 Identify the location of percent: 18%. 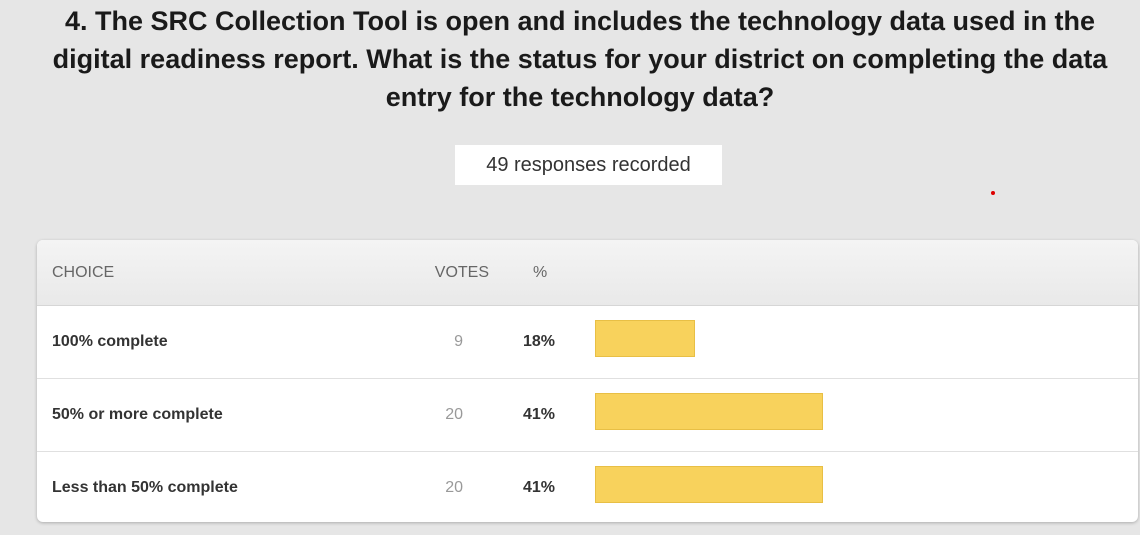
(539, 341).